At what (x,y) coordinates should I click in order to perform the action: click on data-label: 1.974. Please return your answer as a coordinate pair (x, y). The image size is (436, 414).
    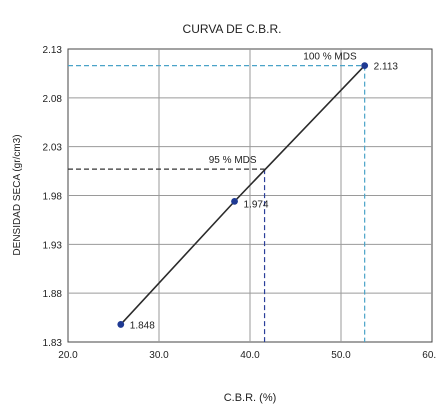
    Looking at the image, I should click on (256, 204).